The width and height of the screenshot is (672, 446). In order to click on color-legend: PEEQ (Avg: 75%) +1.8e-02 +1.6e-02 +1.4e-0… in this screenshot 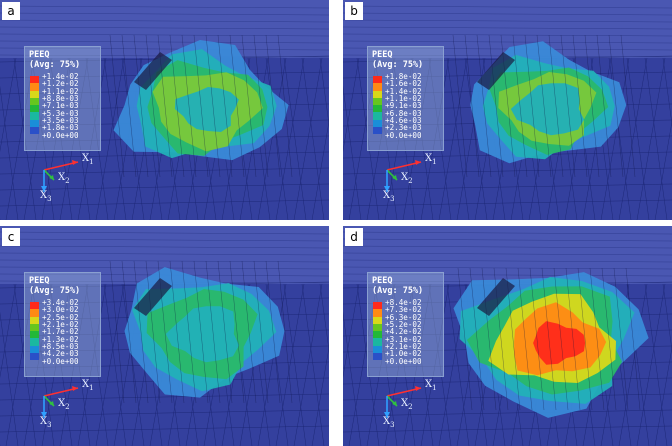, I will do `click(405, 98)`.